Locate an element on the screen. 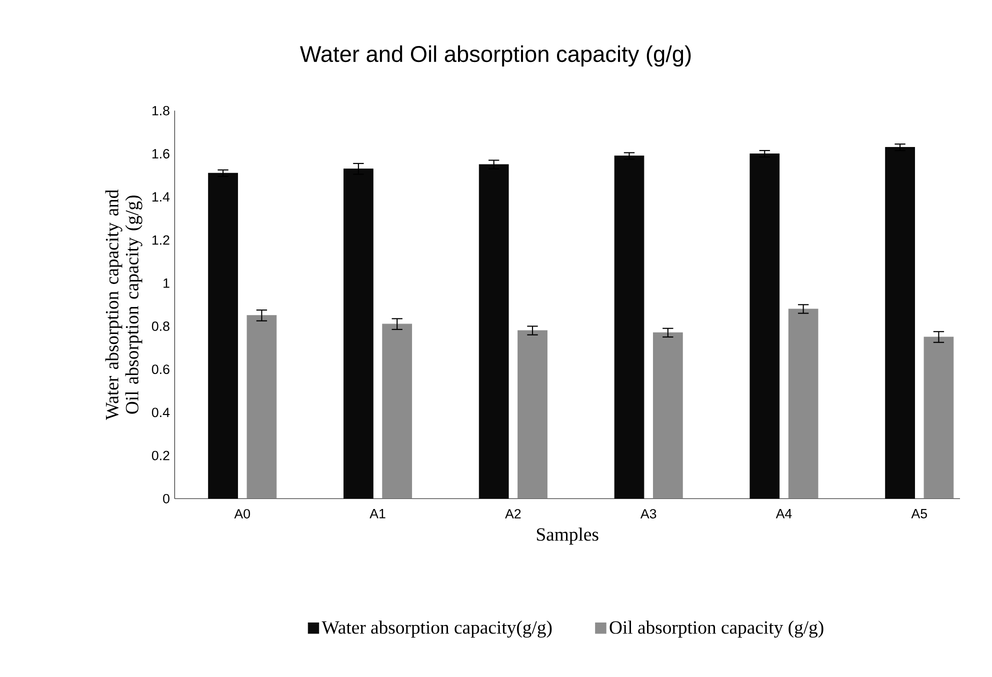 The height and width of the screenshot is (677, 992). legend-label: Water absorption capacity(g/g) is located at coordinates (437, 629).